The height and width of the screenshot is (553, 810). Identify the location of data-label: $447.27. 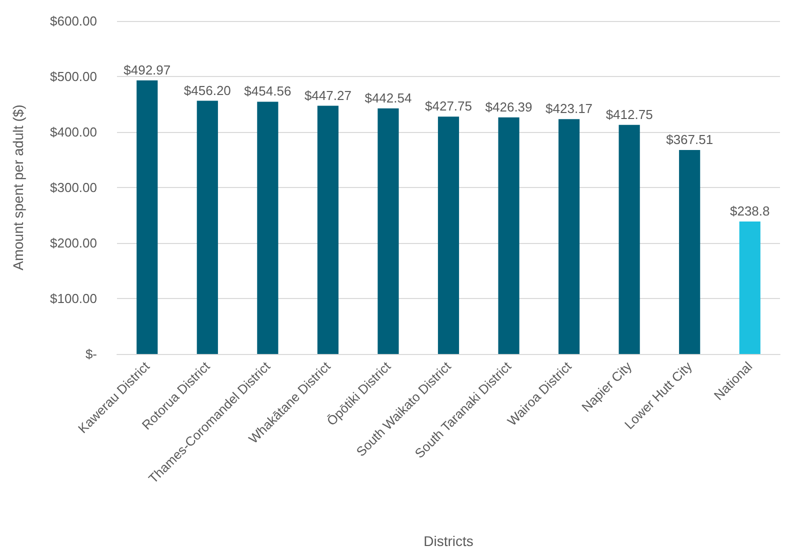
(328, 95).